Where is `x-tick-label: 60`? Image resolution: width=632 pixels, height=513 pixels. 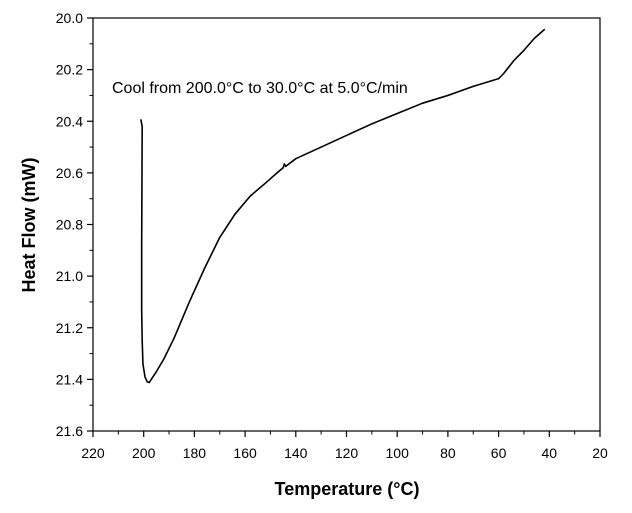 x-tick-label: 60 is located at coordinates (499, 453).